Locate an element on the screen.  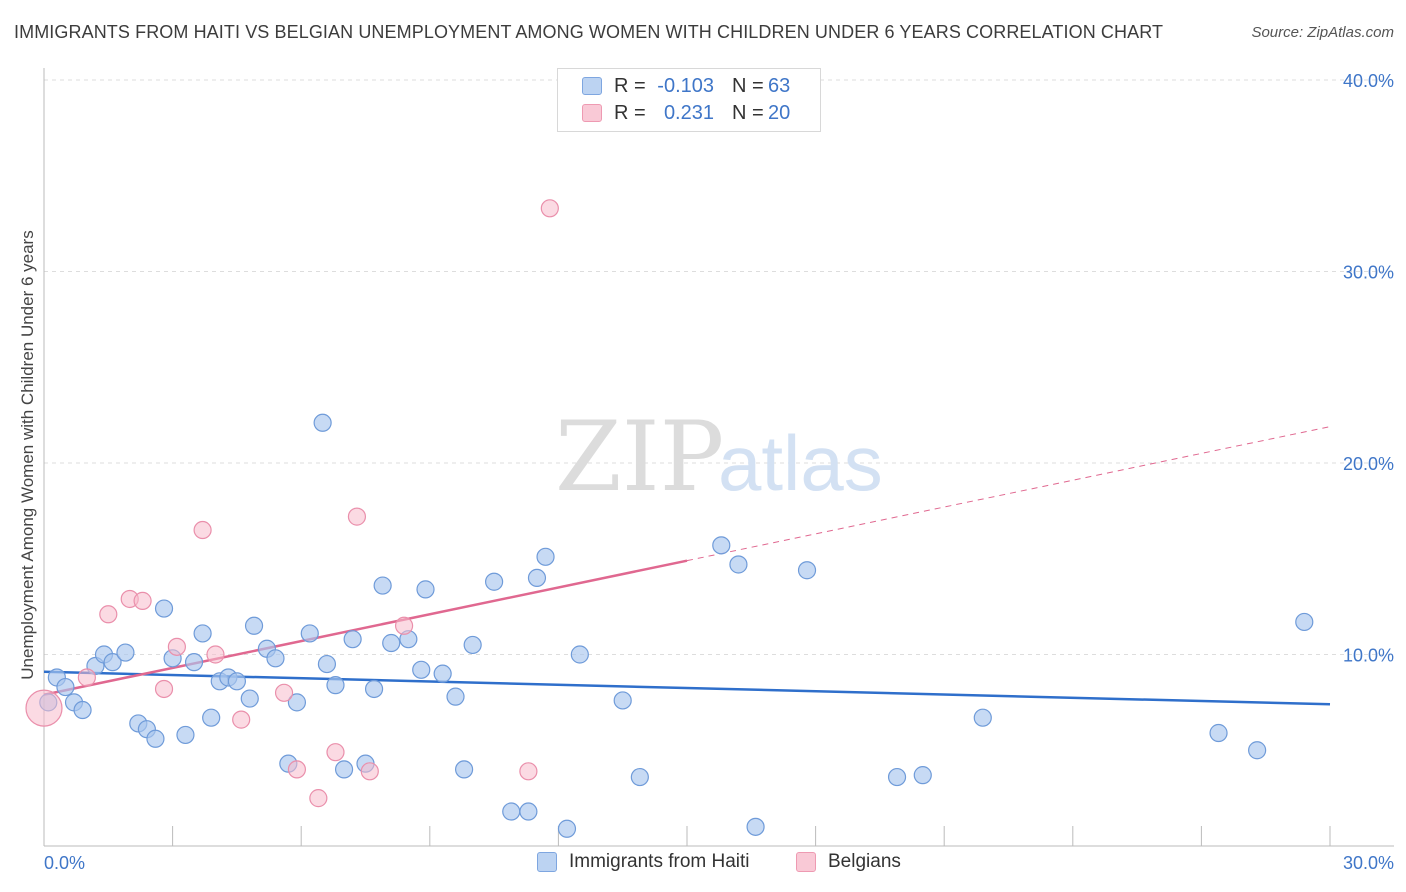
legend-item-belgians: Belgians is located at coordinates (848, 862).